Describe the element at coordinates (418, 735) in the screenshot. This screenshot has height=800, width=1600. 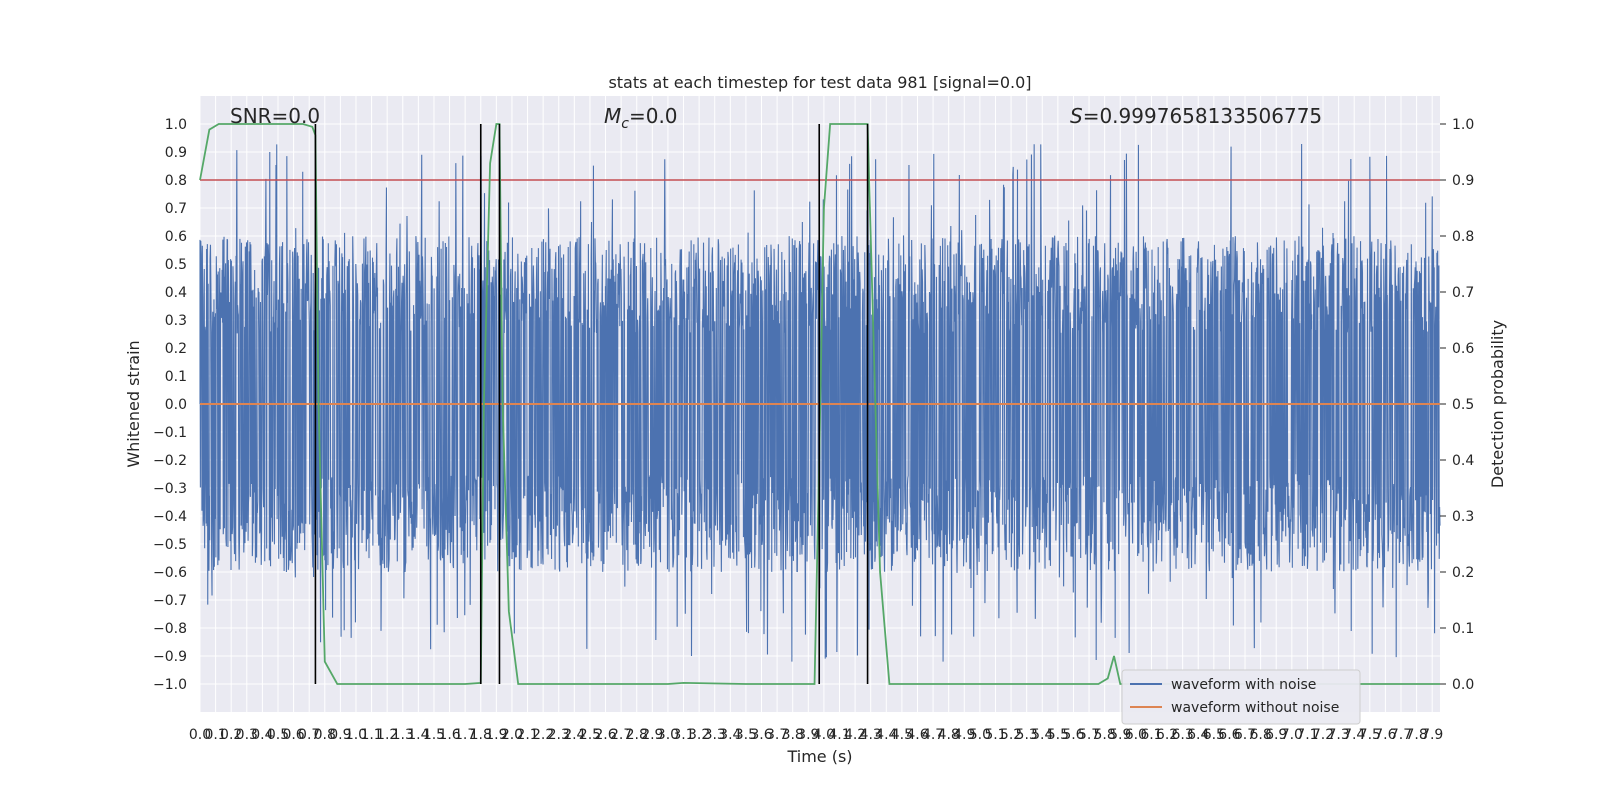
I see `x-tick-label: 1.4` at that location.